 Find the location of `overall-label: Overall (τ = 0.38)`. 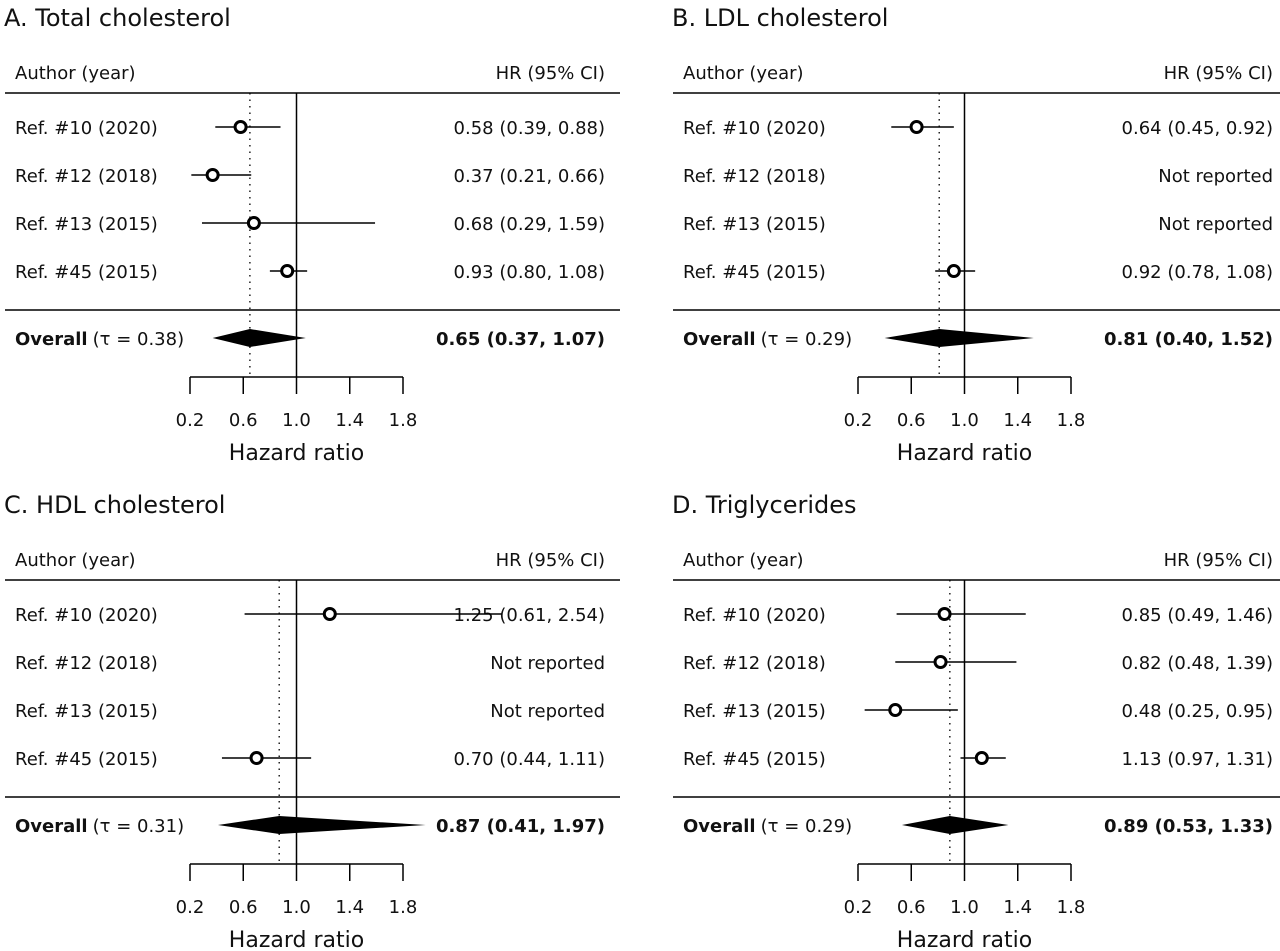

overall-label: Overall (τ = 0.38) is located at coordinates (99, 339).